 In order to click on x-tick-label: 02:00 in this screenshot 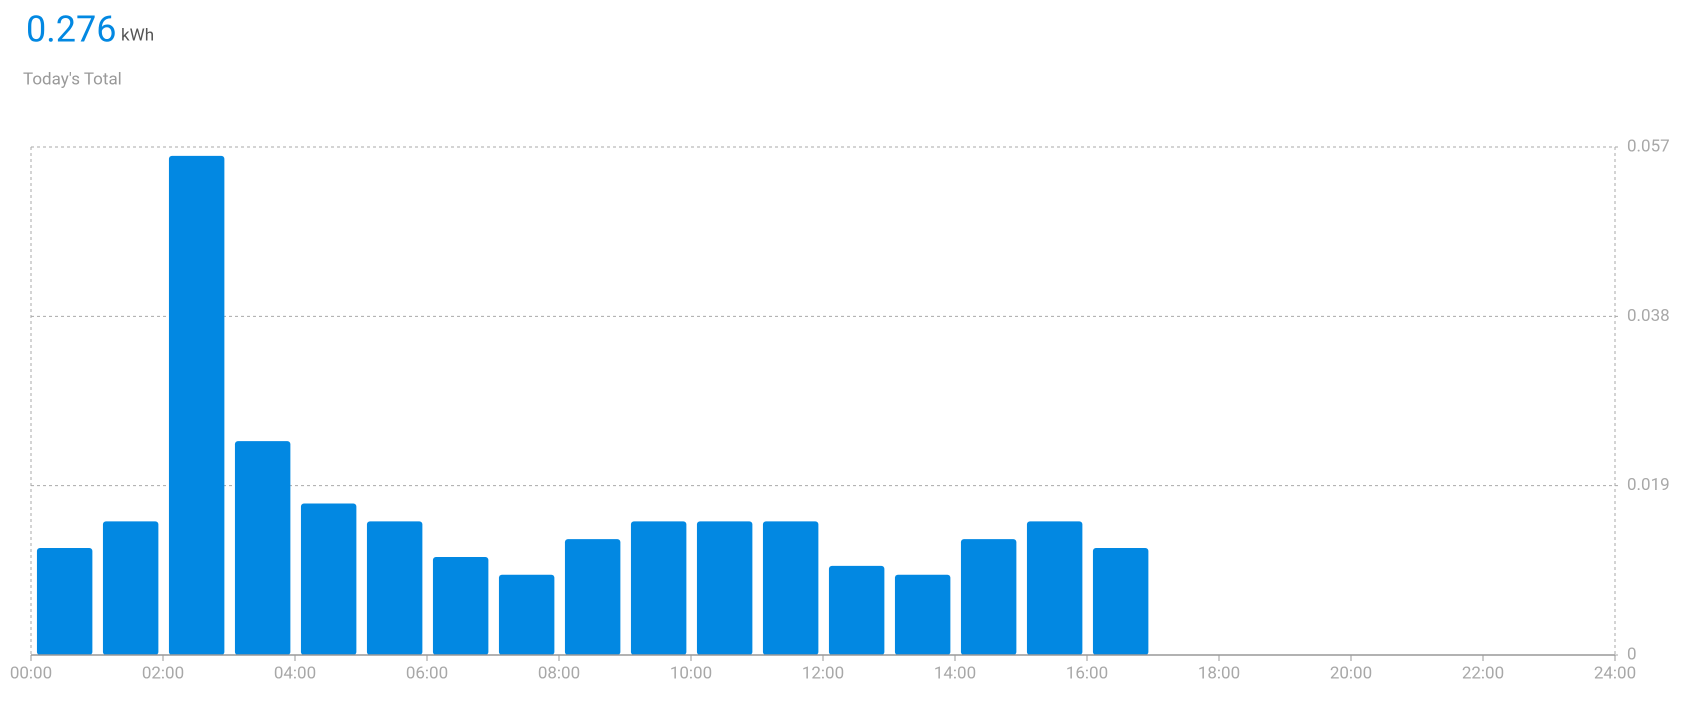, I will do `click(163, 673)`.